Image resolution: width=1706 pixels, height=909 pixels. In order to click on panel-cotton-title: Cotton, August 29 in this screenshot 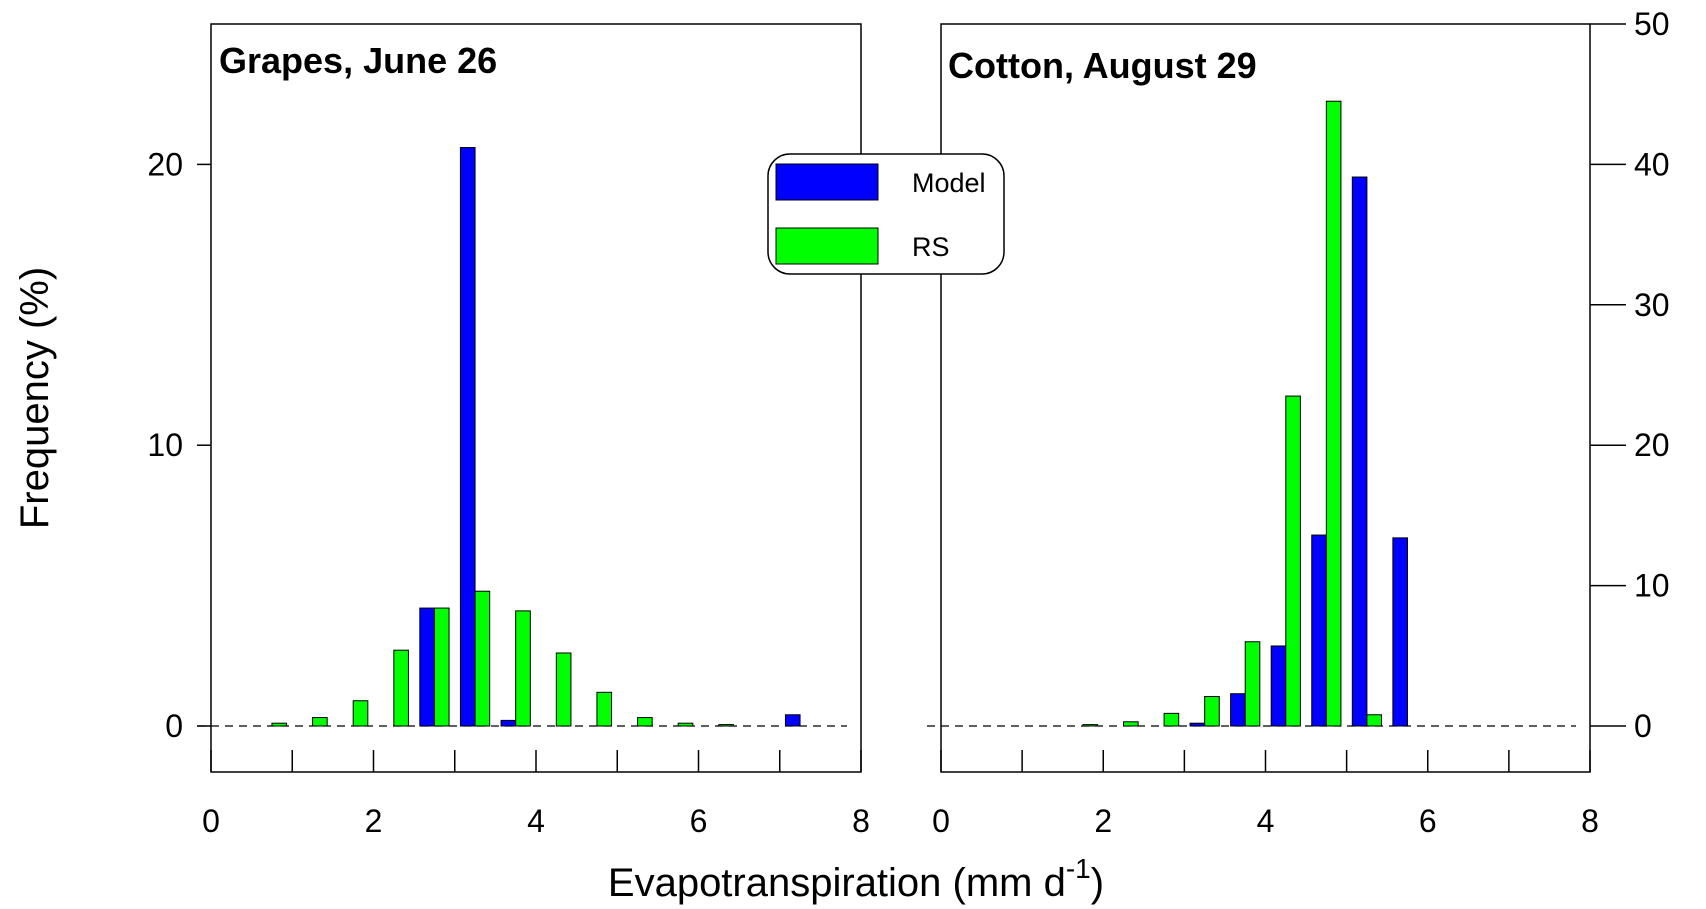, I will do `click(1102, 65)`.